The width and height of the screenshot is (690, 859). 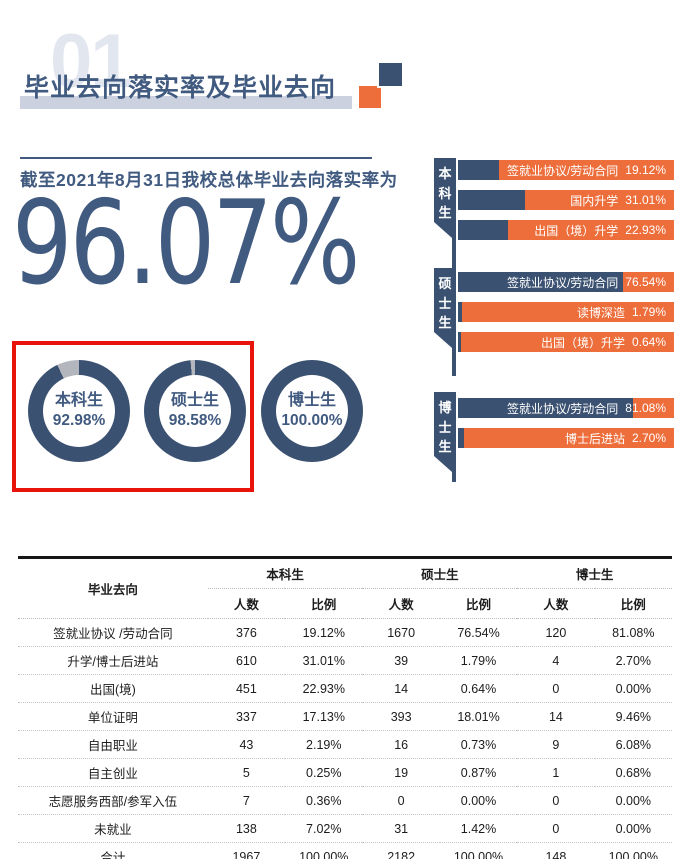 I want to click on donut-value: 98.58%, so click(x=195, y=421).